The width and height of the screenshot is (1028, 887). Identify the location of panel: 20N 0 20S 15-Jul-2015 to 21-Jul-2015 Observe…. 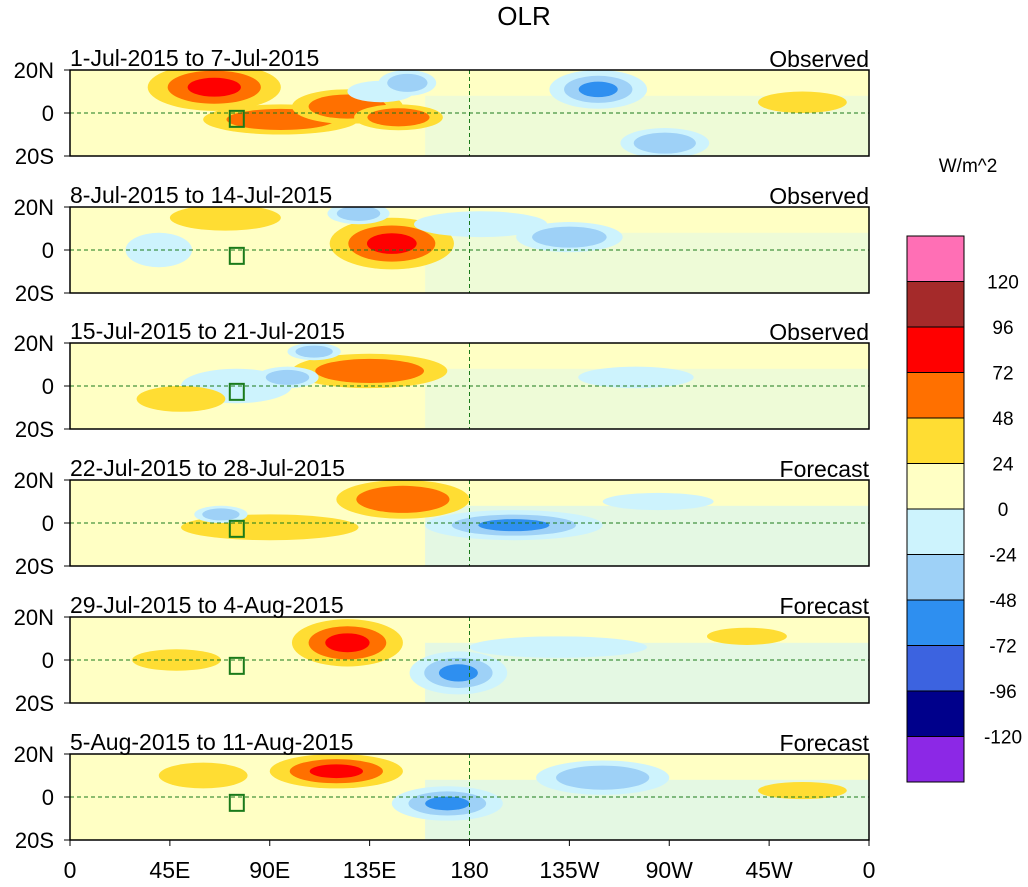
(442, 380).